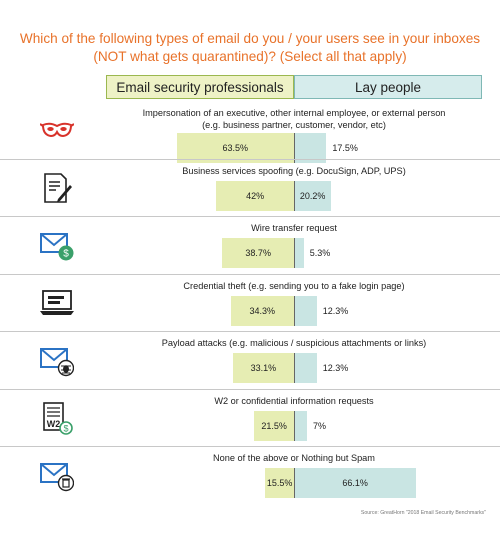 This screenshot has width=500, height=536. What do you see at coordinates (294, 400) in the screenshot?
I see `category-label: W2 or confidential information requests` at bounding box center [294, 400].